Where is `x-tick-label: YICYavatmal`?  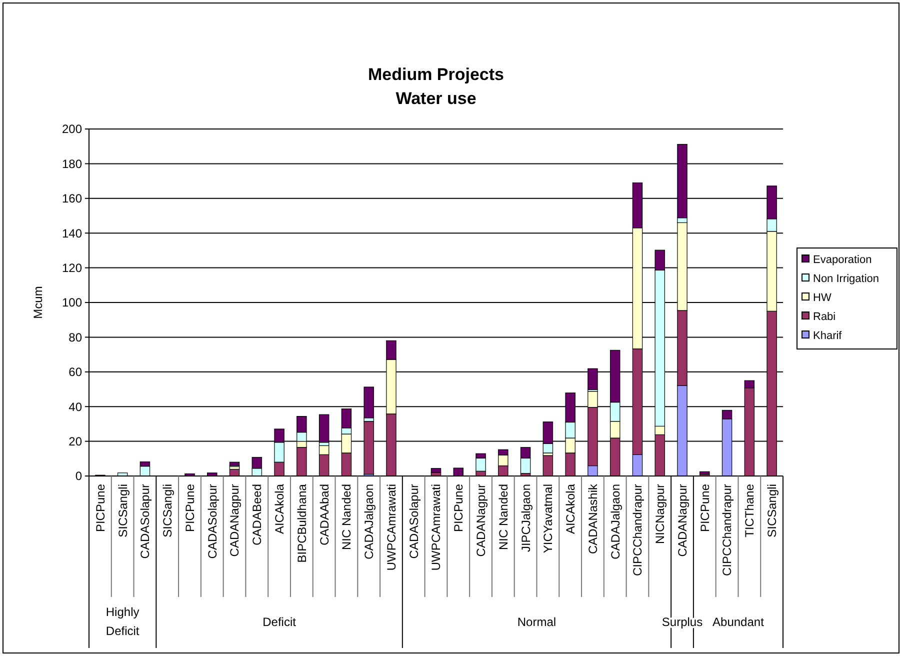 x-tick-label: YICYavatmal is located at coordinates (548, 519).